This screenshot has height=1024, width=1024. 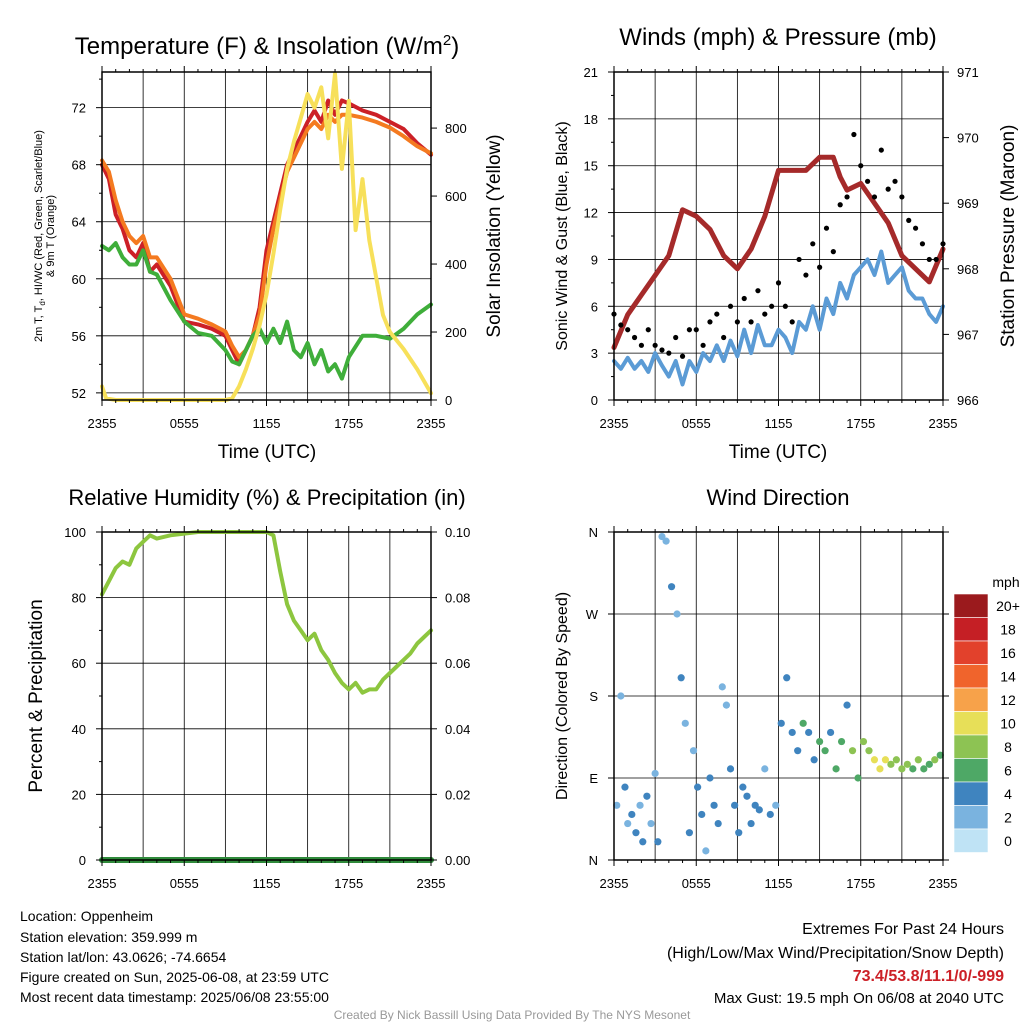 What do you see at coordinates (266, 236) in the screenshot?
I see `temperature-grid` at bounding box center [266, 236].